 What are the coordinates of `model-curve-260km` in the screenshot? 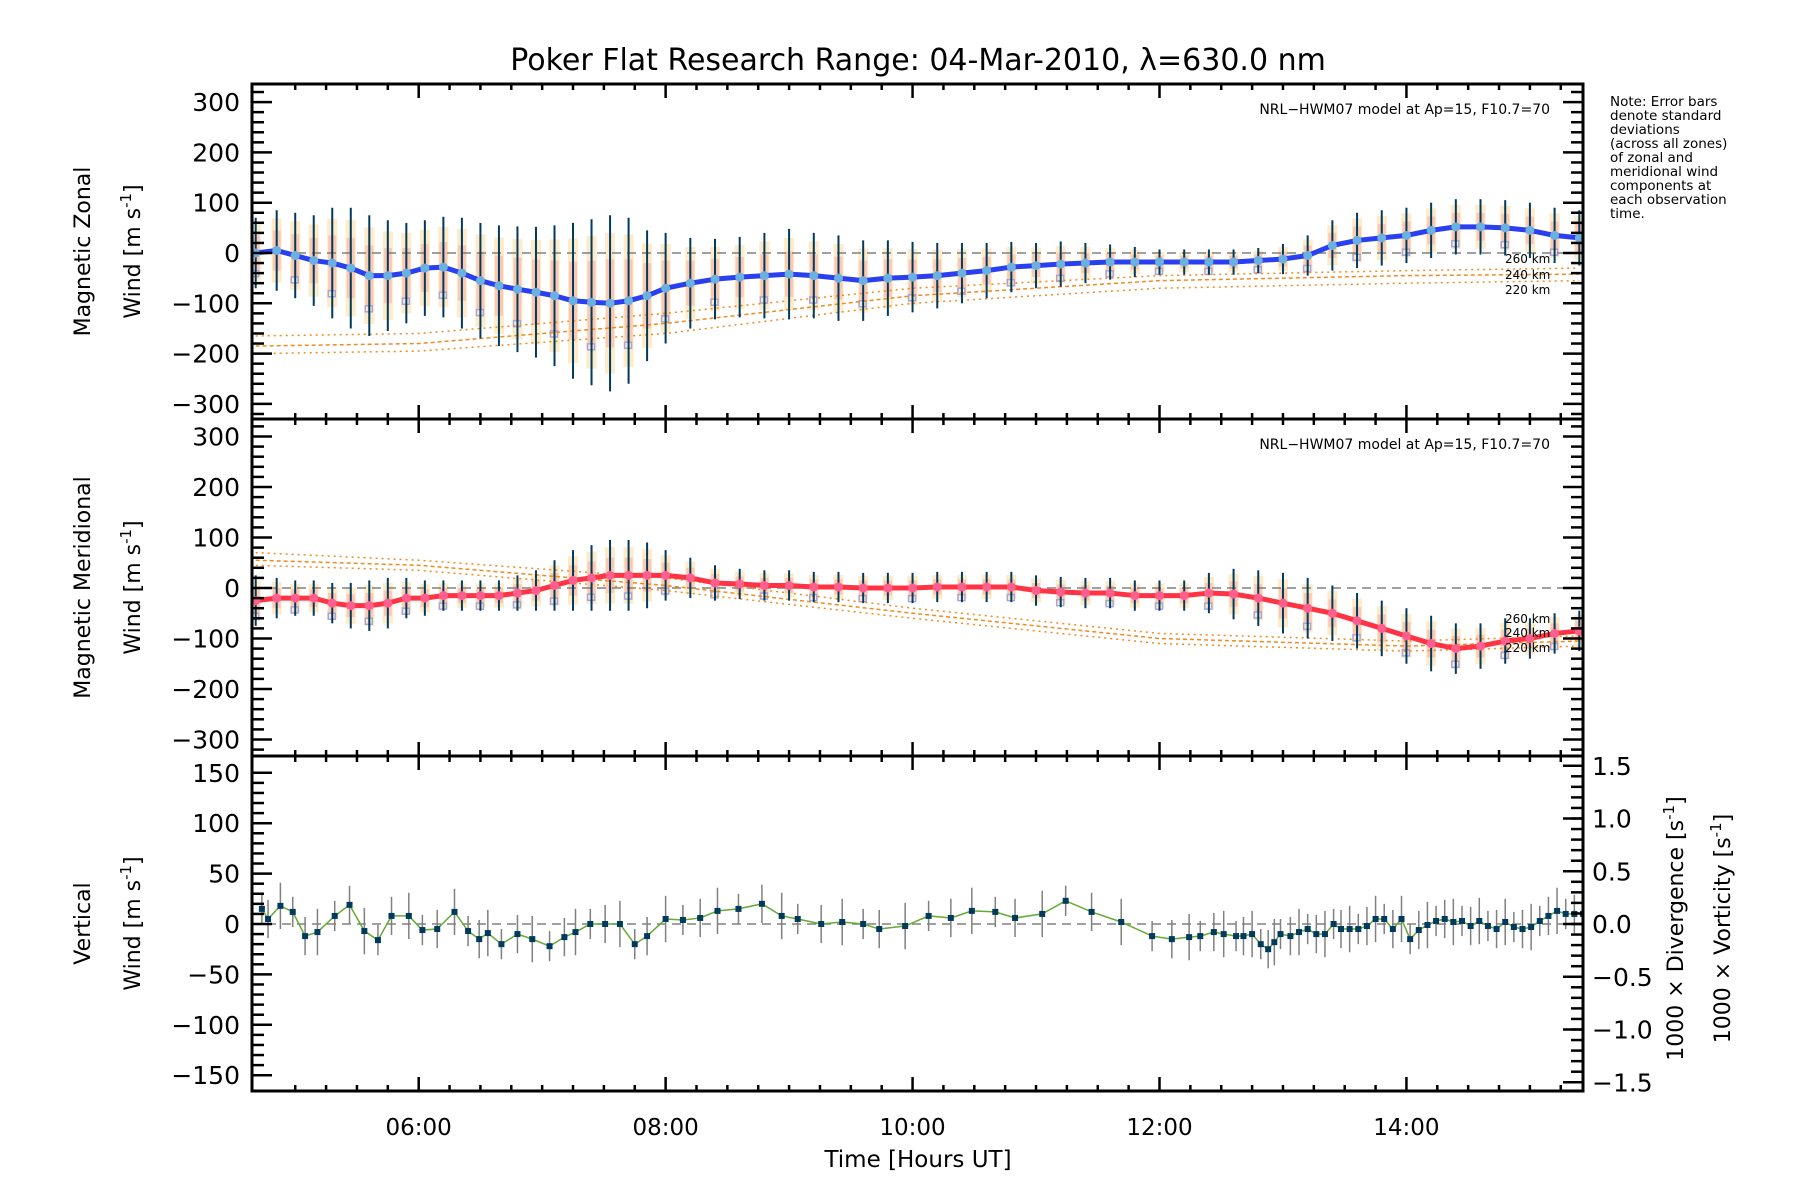 It's located at (917, 596).